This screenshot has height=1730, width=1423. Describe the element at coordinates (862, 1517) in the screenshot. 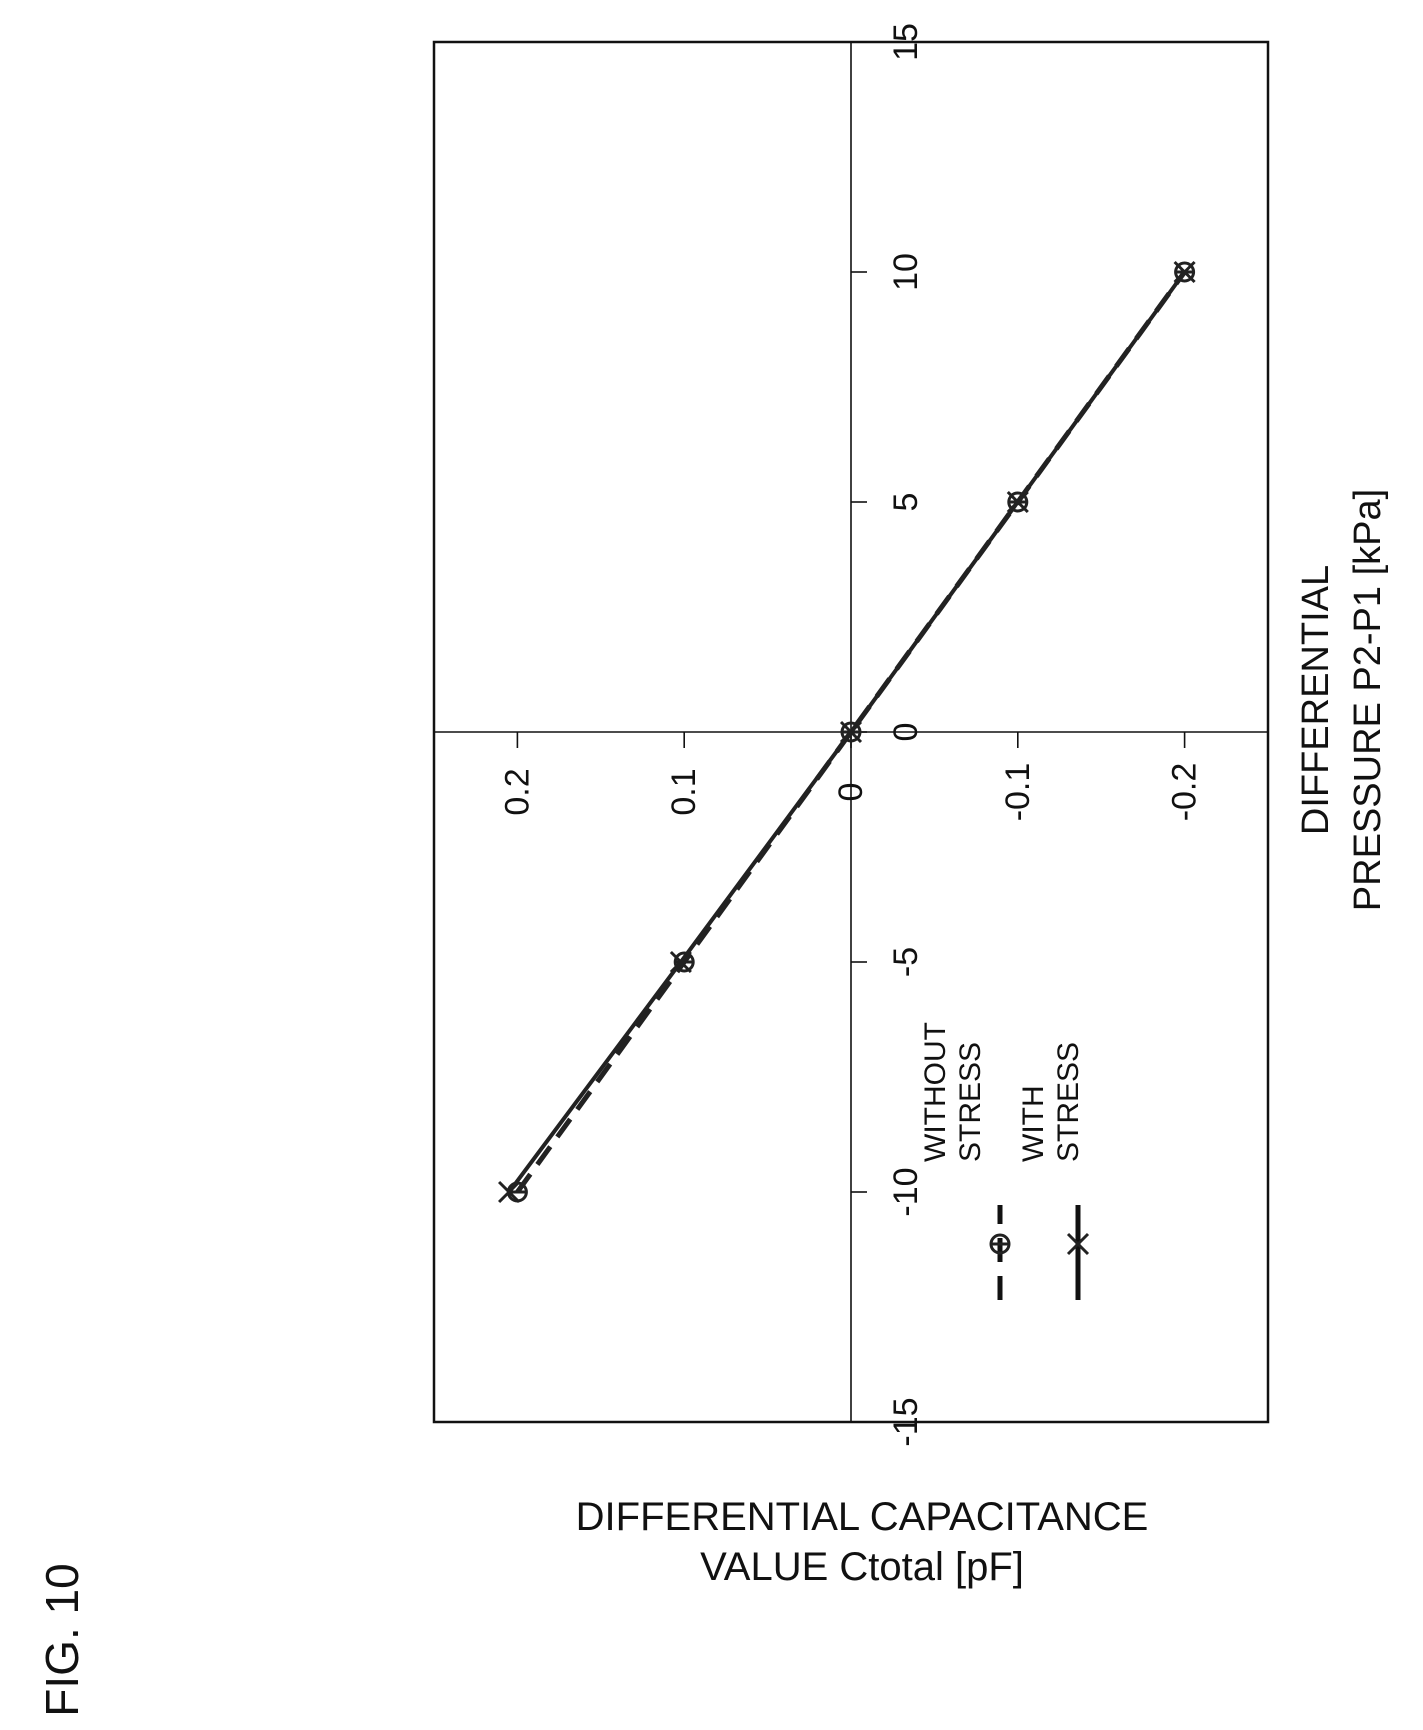

I see `y-axis-title: DIFFERENTIAL CAPACITANCE` at that location.